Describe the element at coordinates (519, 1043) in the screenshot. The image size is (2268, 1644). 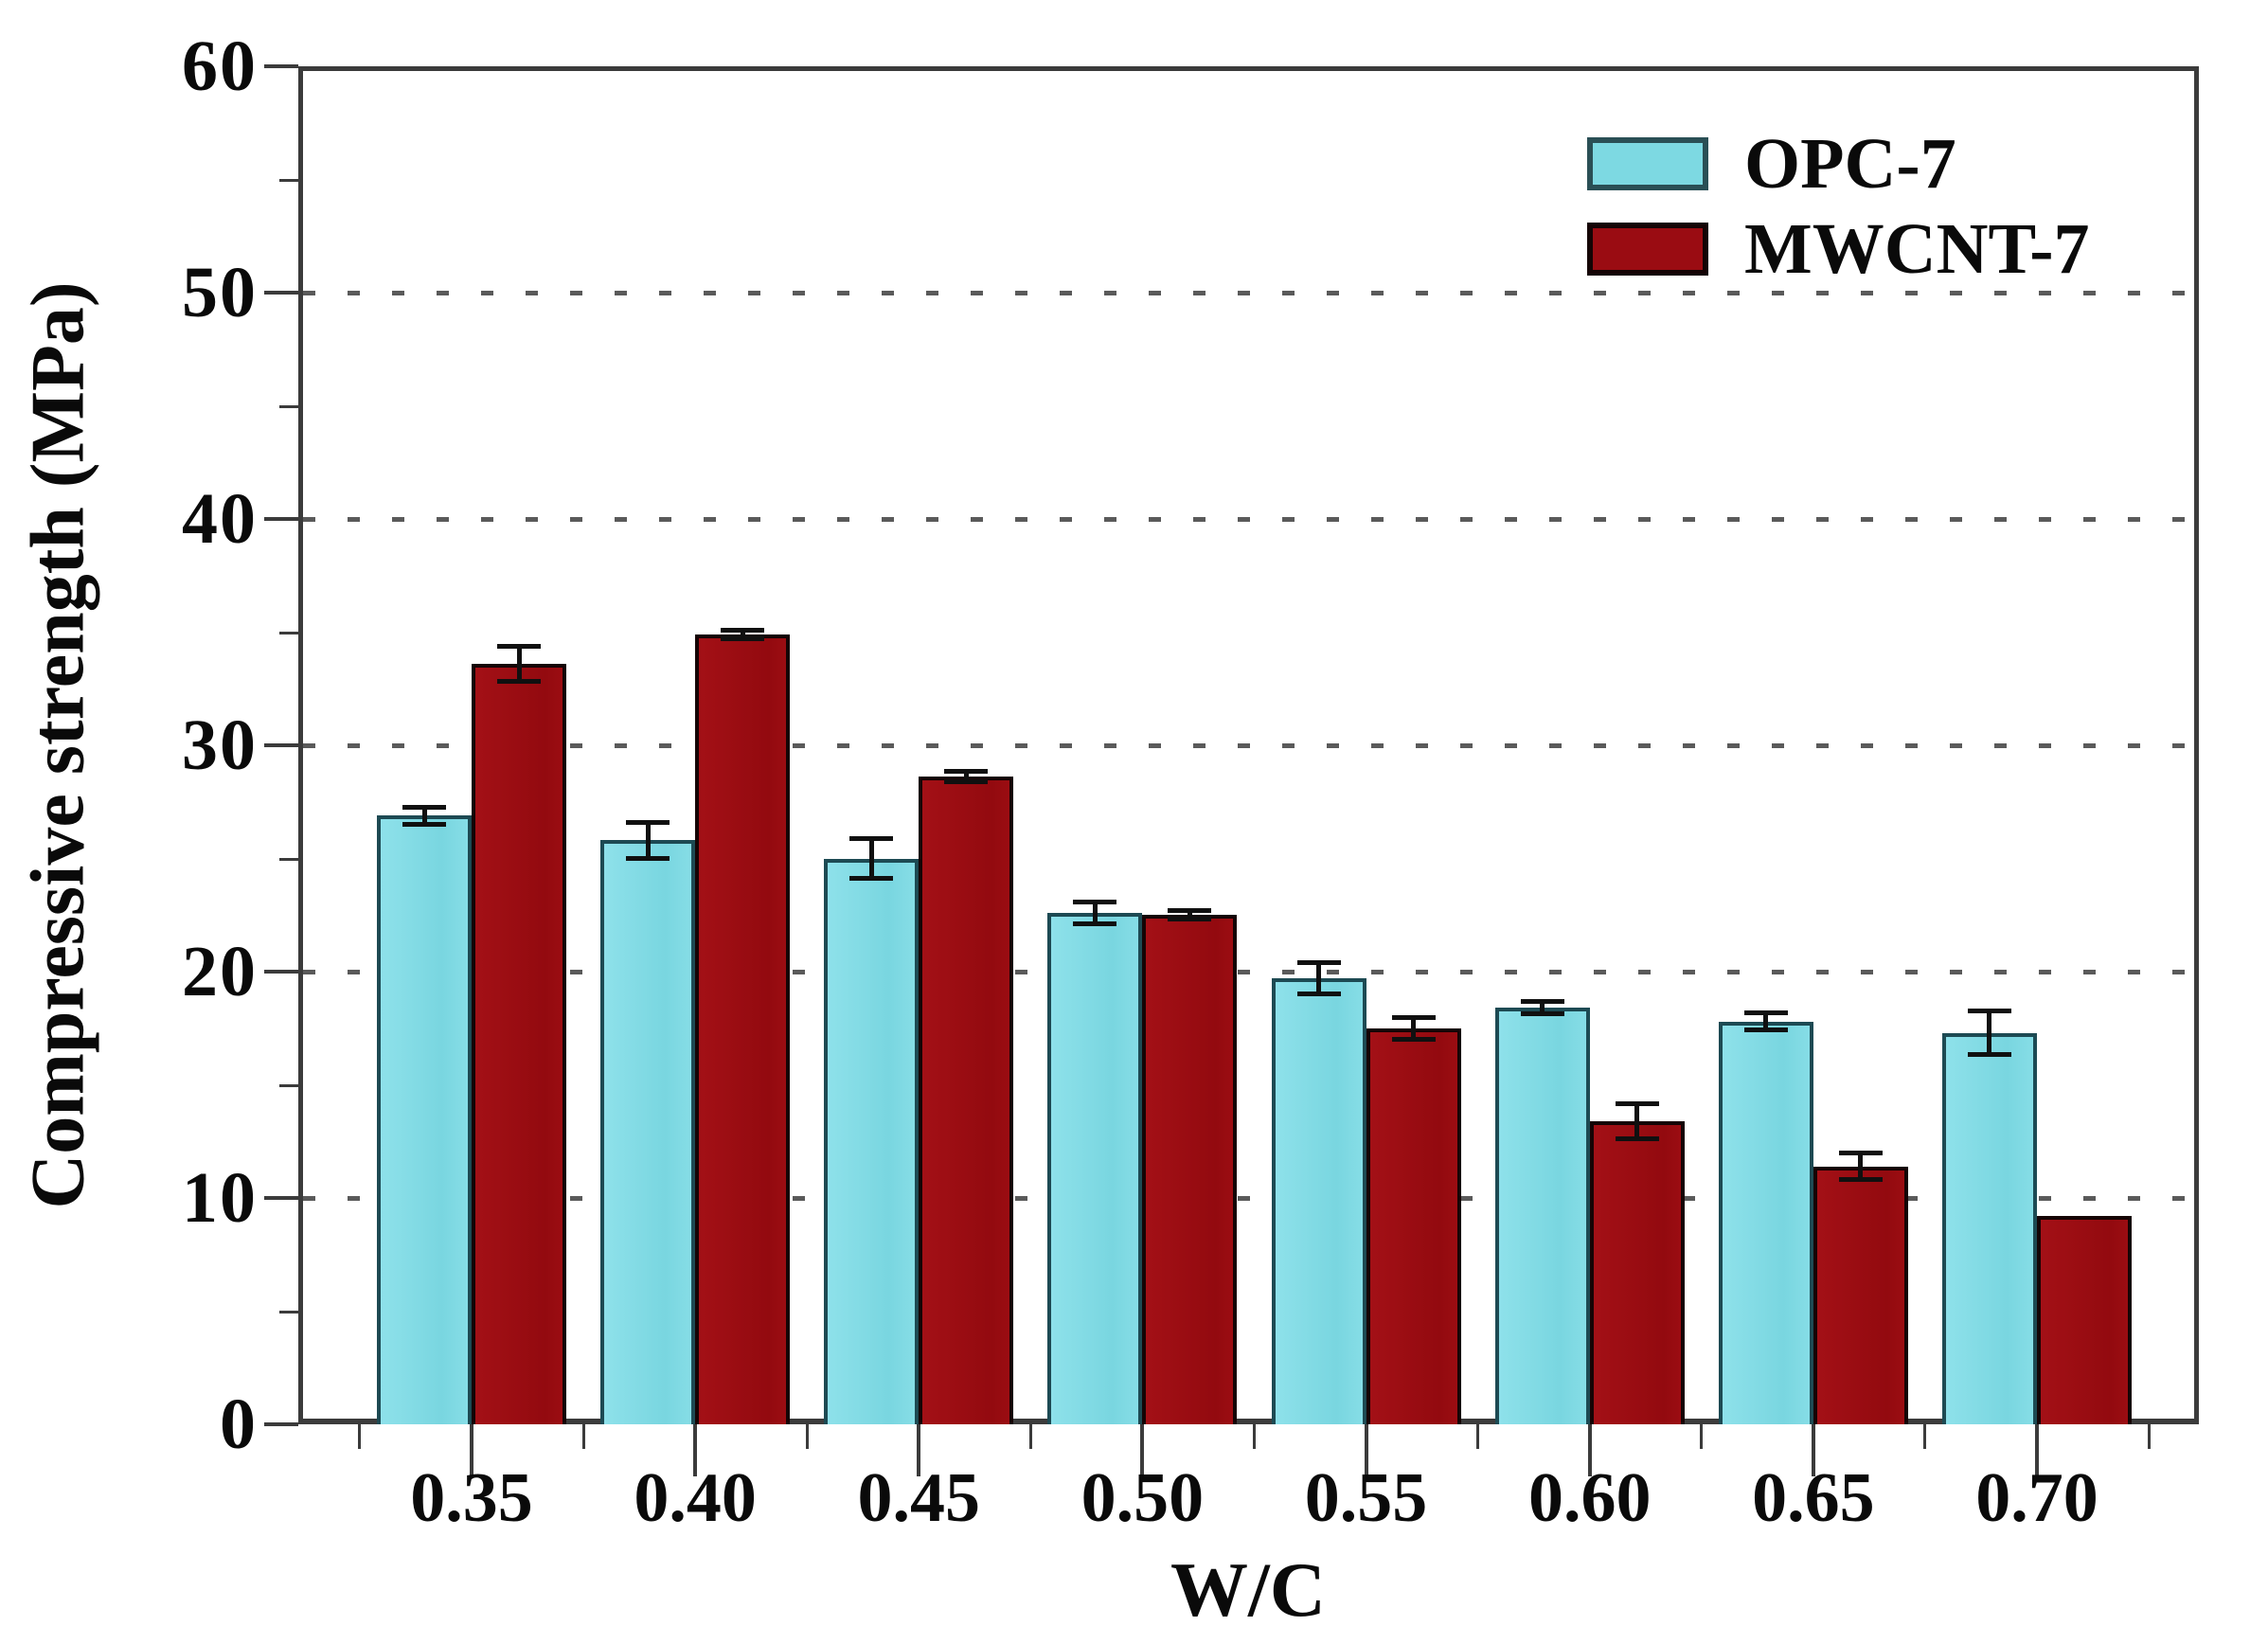
I see `bar-mwcnt-7-0.35` at that location.